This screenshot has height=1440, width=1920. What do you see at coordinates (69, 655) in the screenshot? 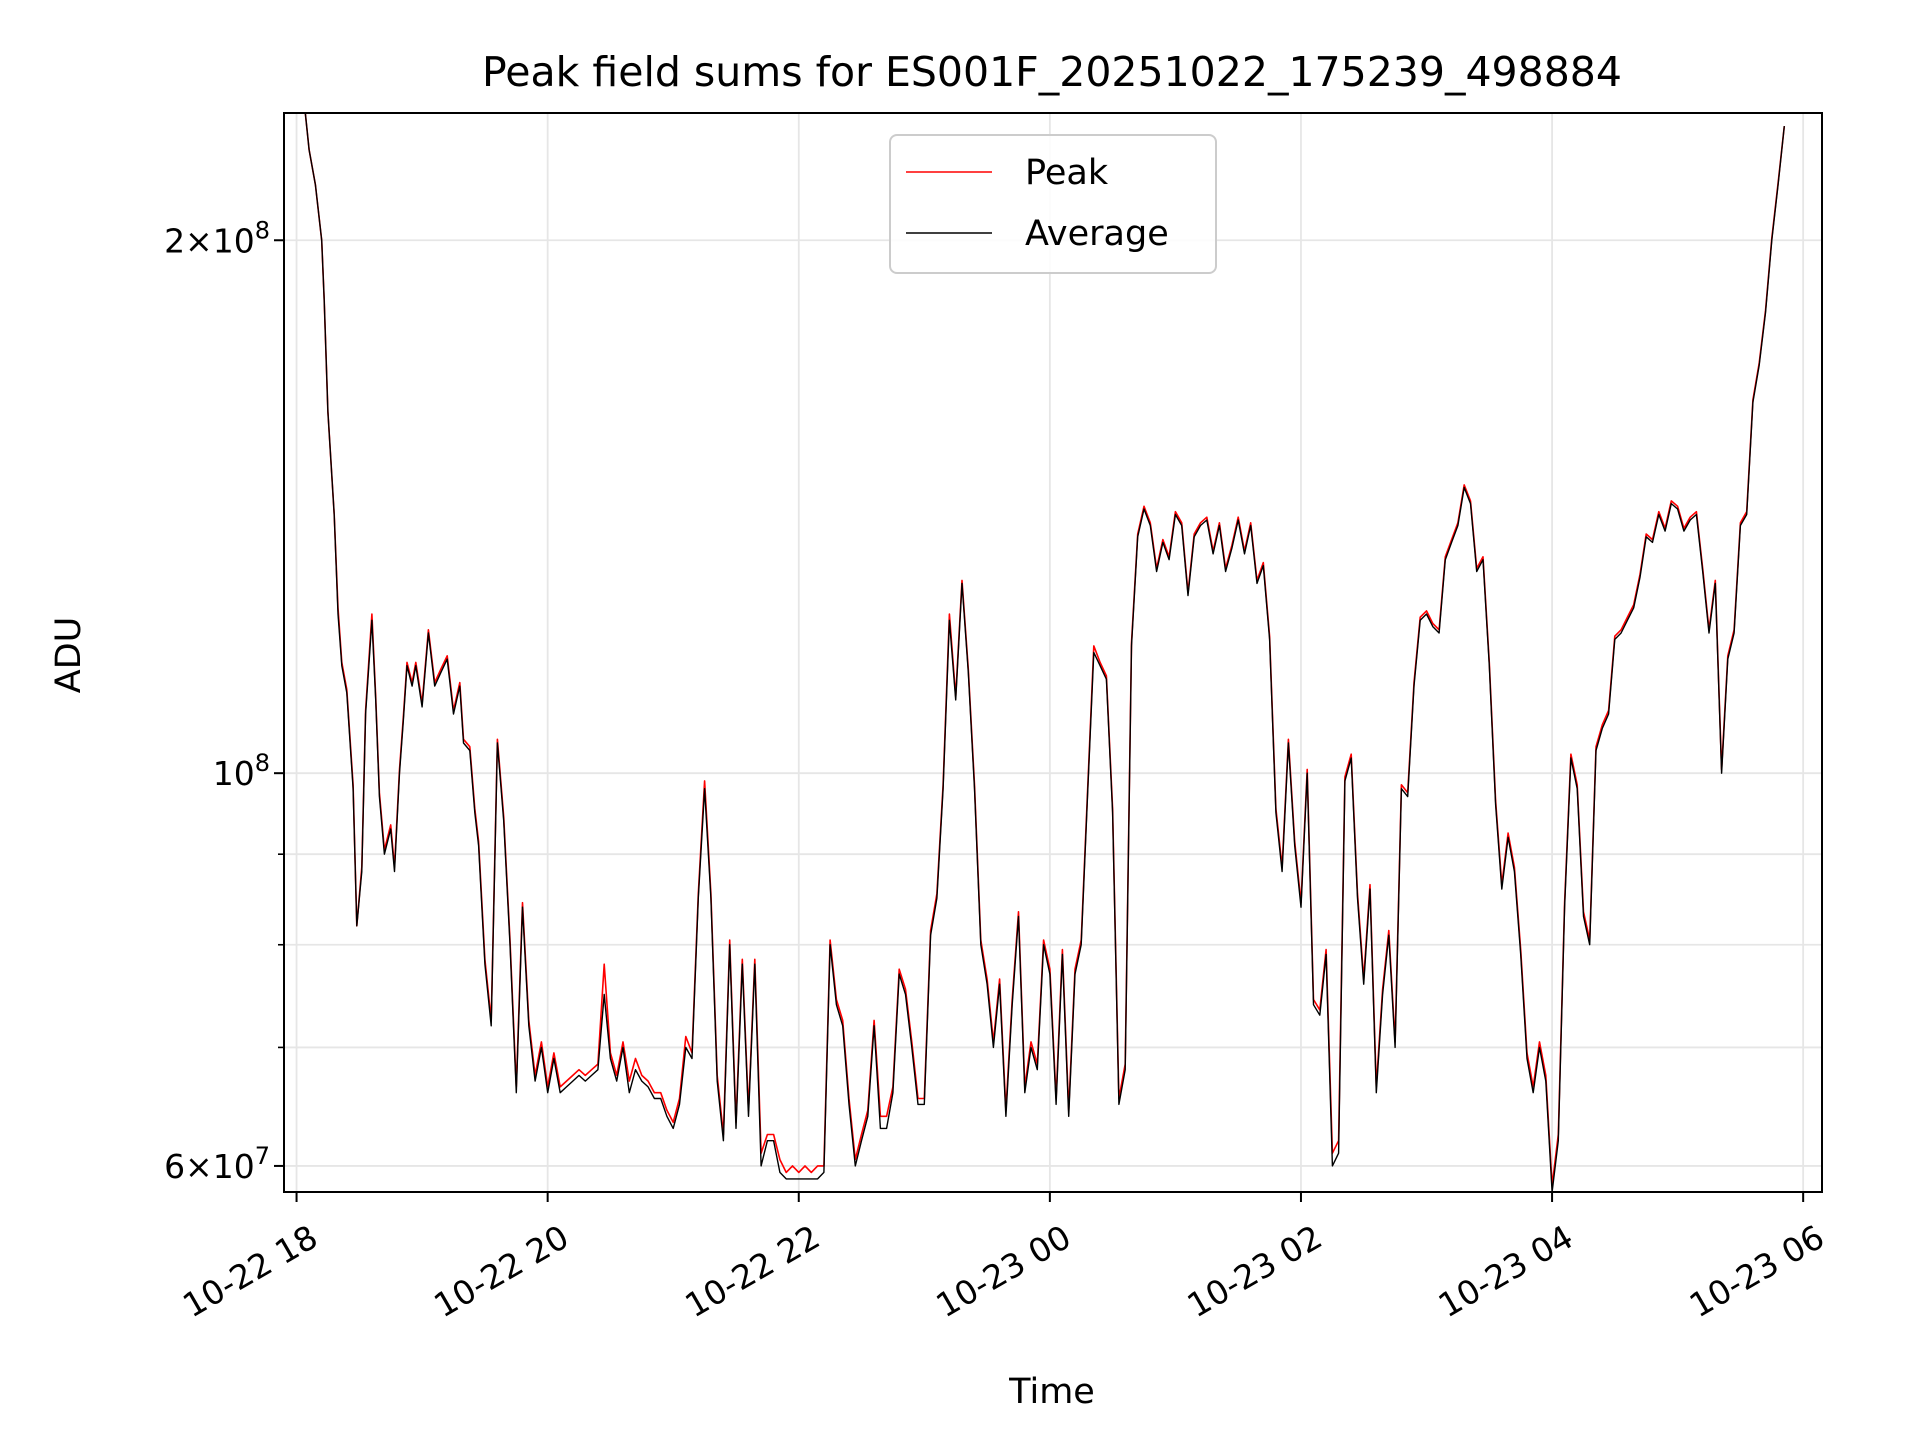
I see `y-axis-label: ADU` at bounding box center [69, 655].